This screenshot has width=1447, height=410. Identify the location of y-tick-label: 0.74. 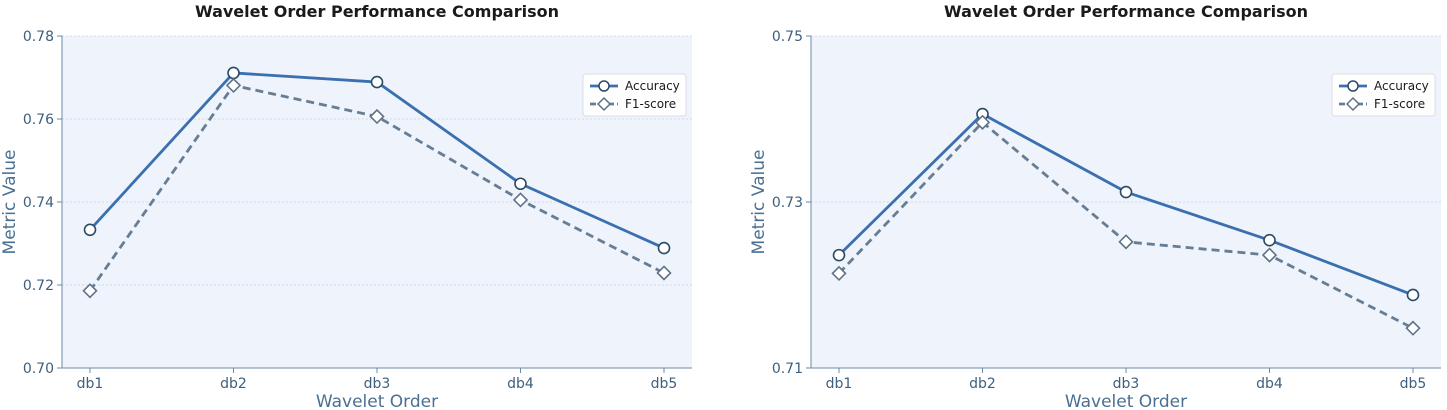
(38, 203).